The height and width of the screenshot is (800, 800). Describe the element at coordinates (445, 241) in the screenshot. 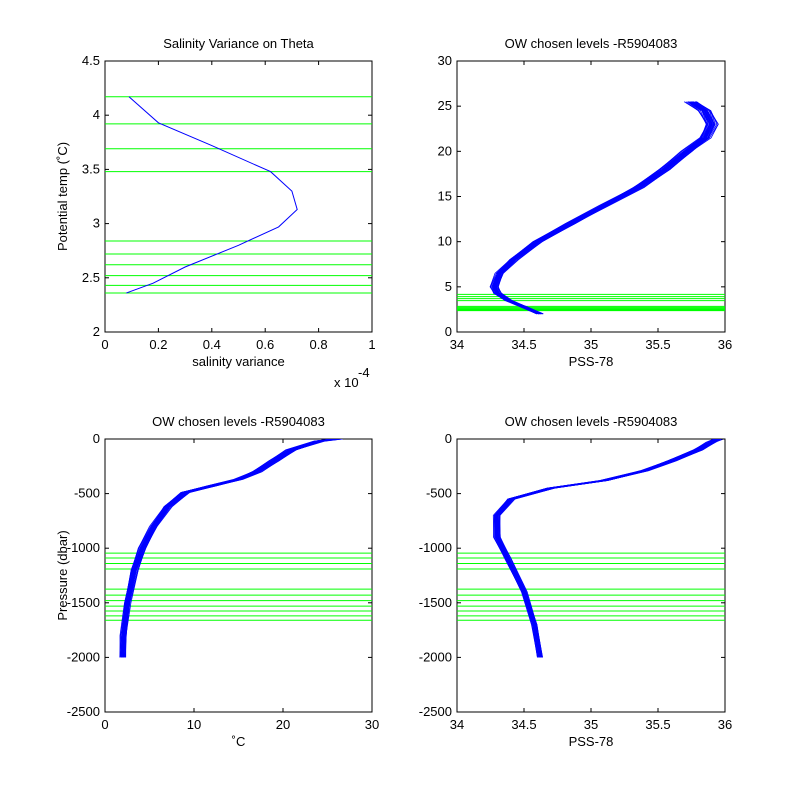

I see `y-tick-label: 10` at that location.